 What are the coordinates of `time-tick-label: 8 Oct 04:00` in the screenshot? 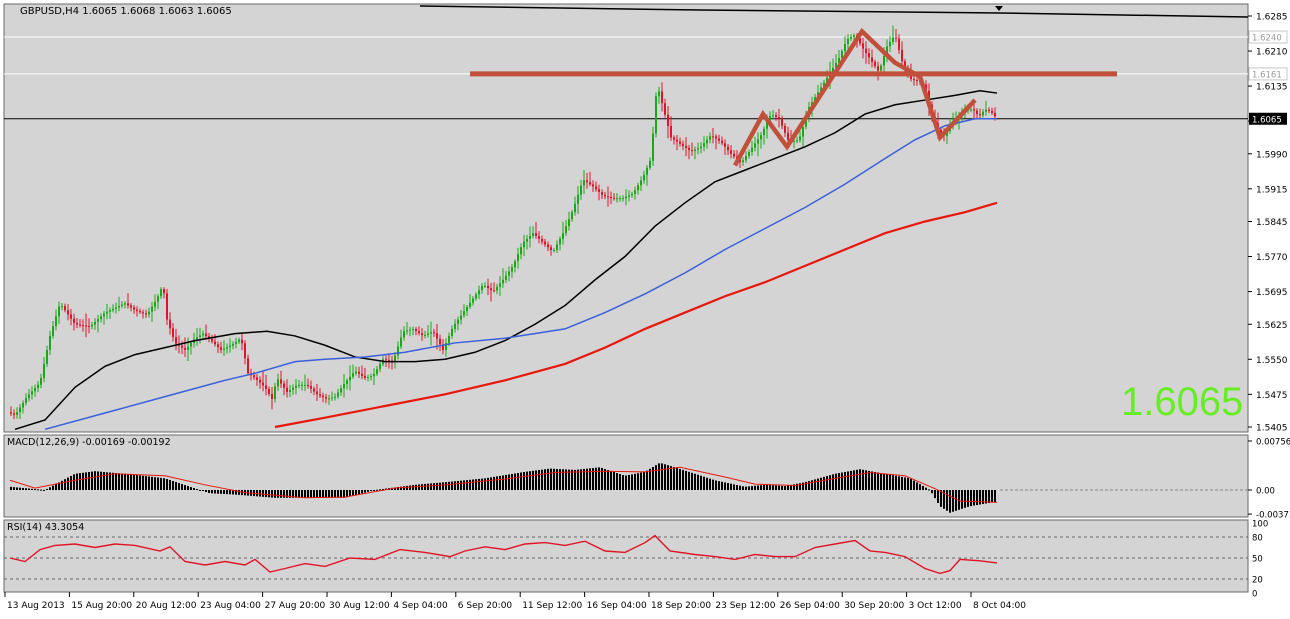 It's located at (999, 606).